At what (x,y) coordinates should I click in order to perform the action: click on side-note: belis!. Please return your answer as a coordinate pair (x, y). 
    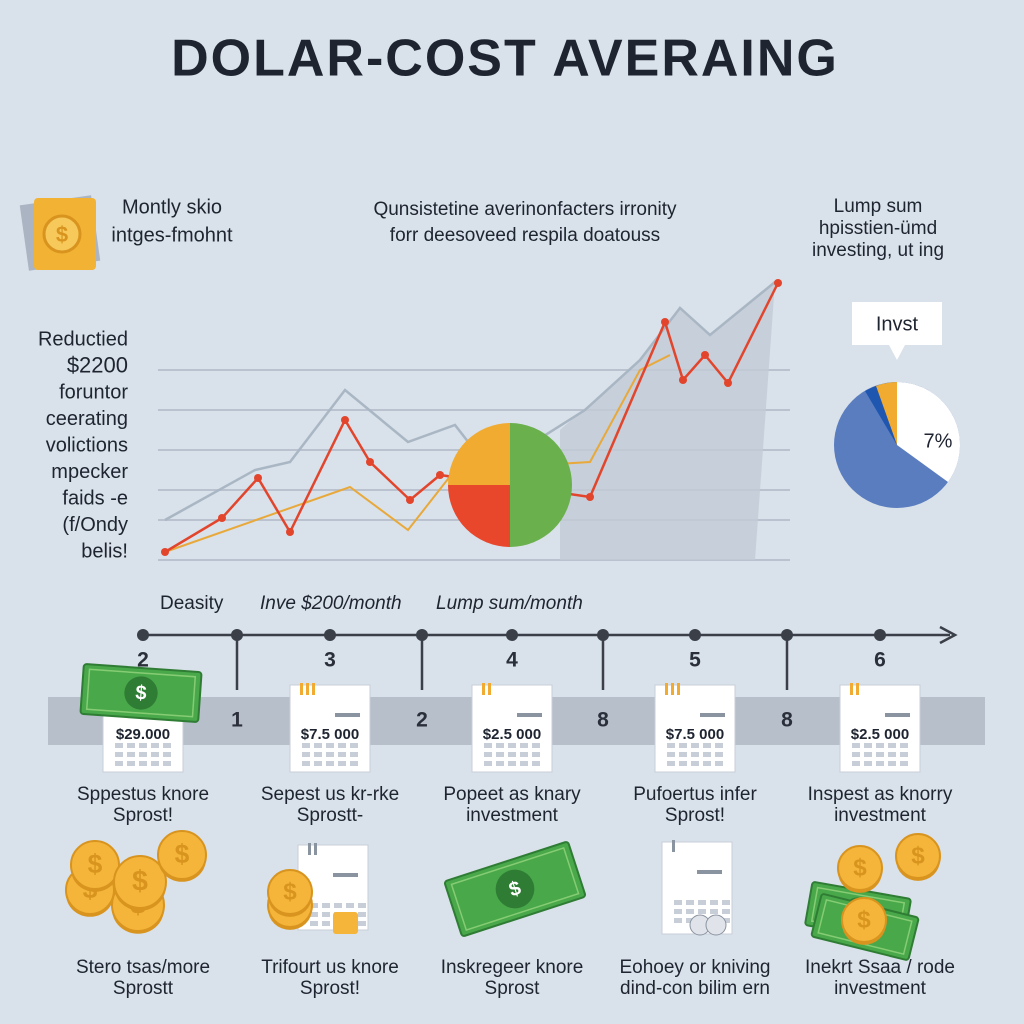
    Looking at the image, I should click on (104, 551).